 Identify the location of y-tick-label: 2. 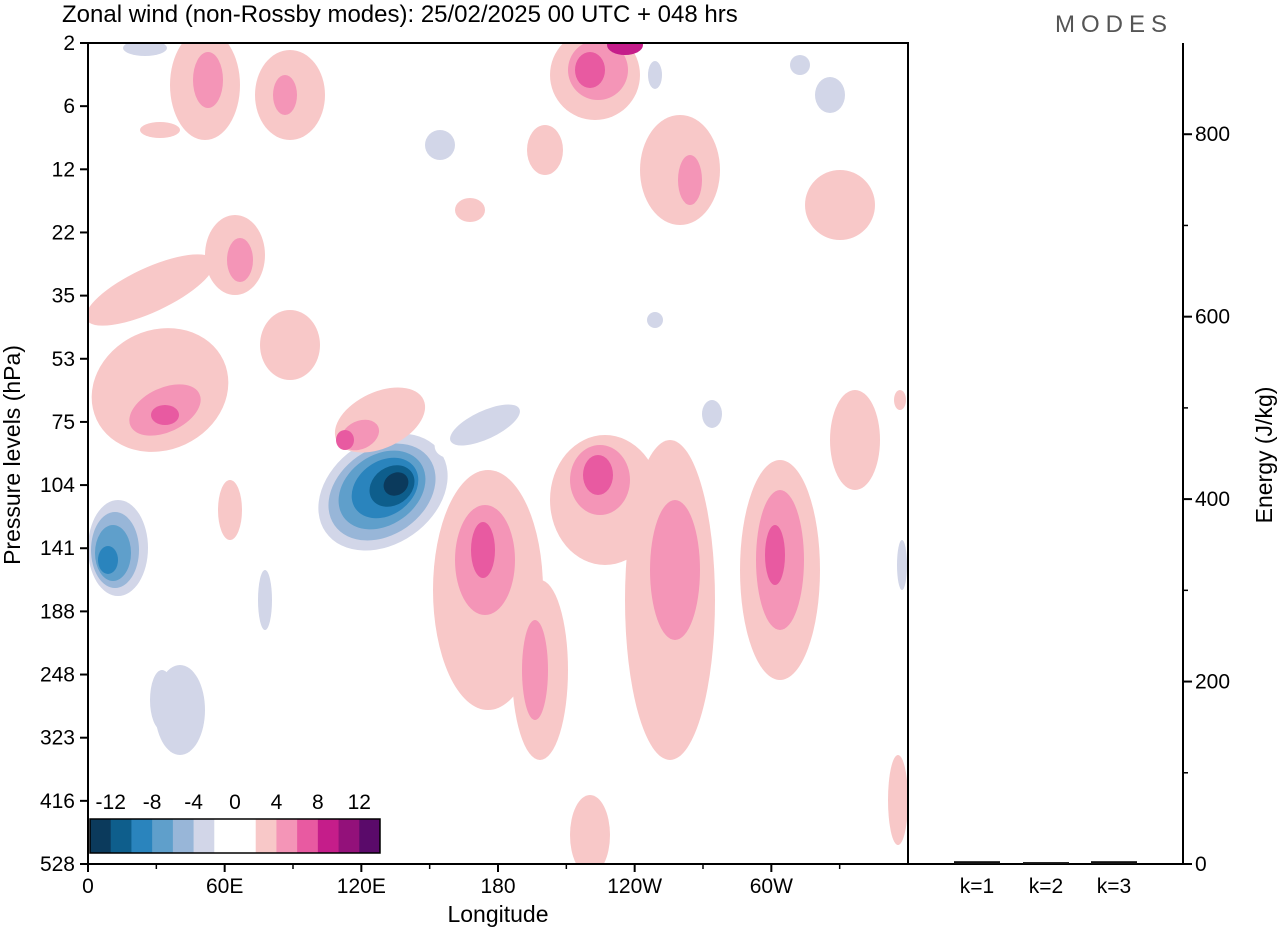
(69, 43).